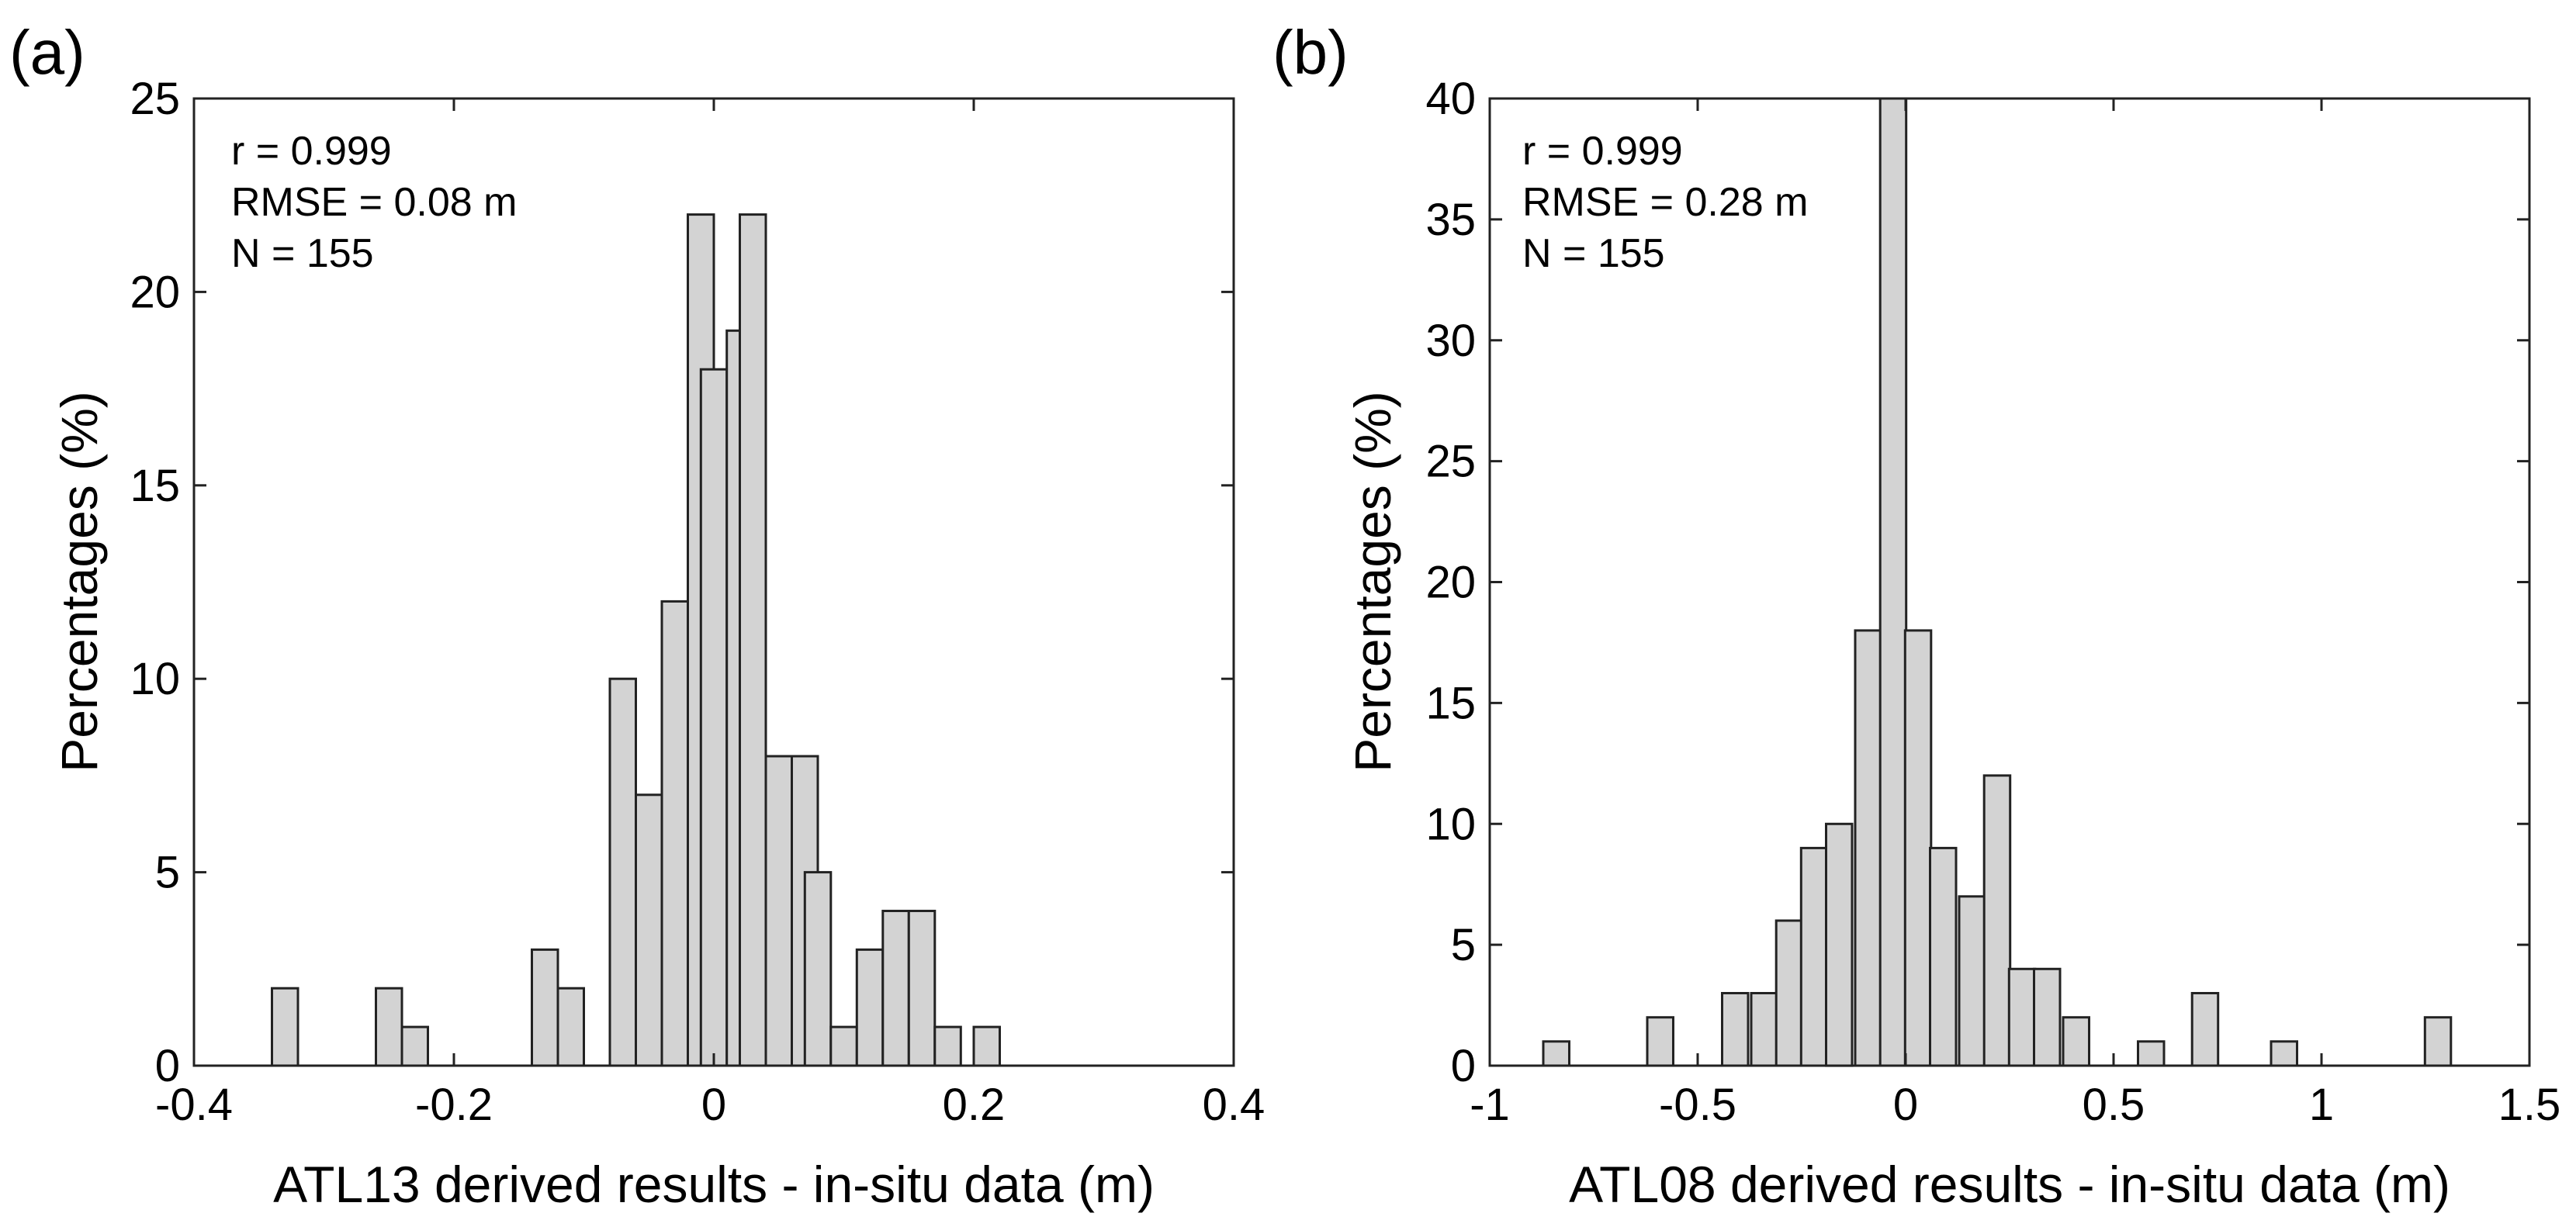 Image resolution: width=2576 pixels, height=1220 pixels. I want to click on panel-b-stat-n: N = 155, so click(1593, 253).